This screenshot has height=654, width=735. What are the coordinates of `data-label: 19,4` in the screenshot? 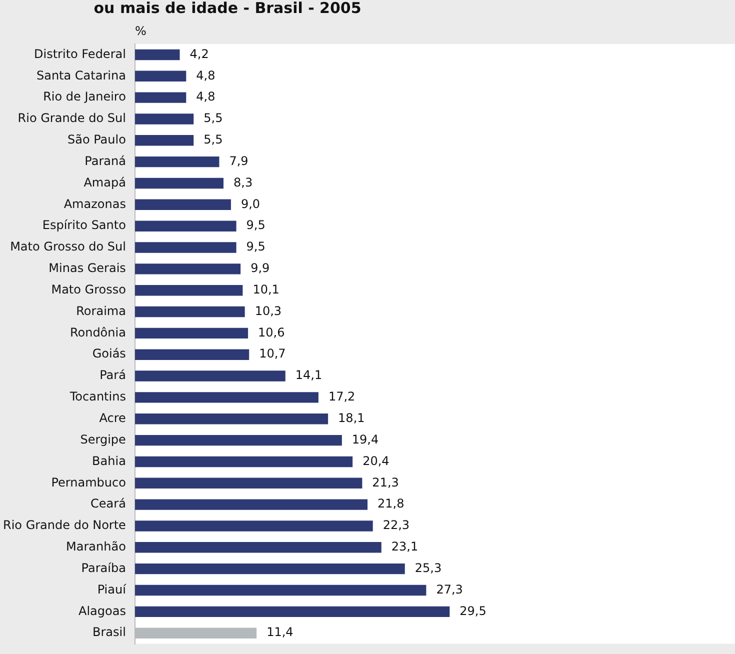 It's located at (365, 439).